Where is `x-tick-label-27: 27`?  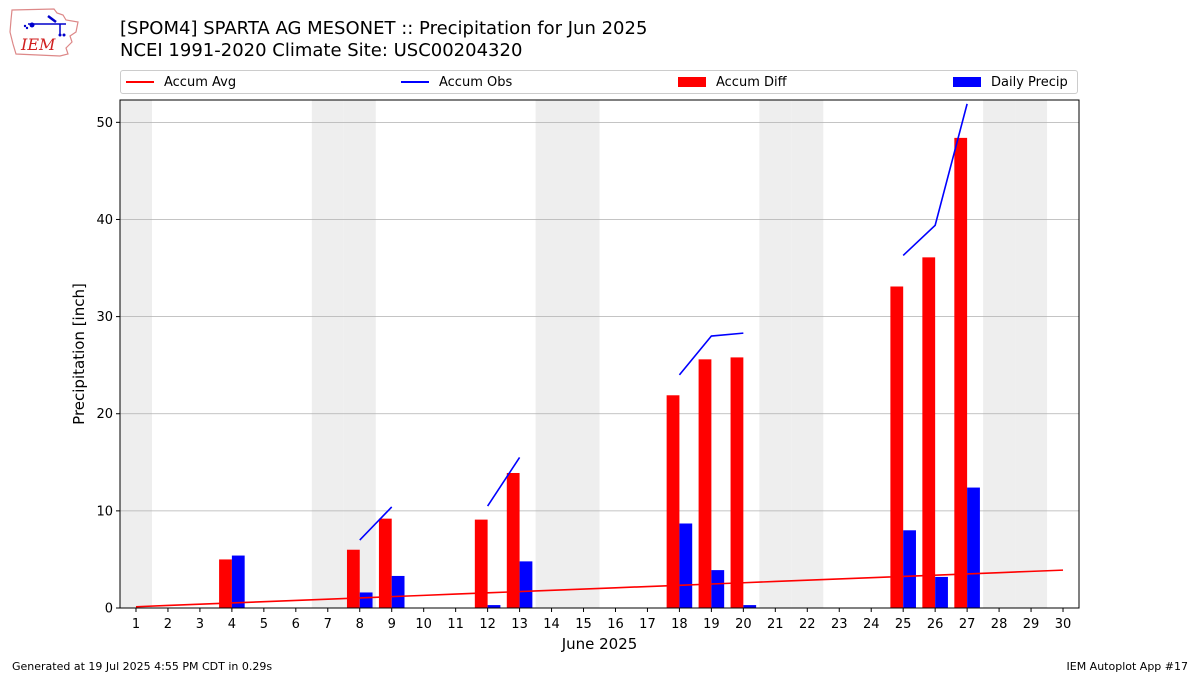
x-tick-label-27: 27 is located at coordinates (967, 624).